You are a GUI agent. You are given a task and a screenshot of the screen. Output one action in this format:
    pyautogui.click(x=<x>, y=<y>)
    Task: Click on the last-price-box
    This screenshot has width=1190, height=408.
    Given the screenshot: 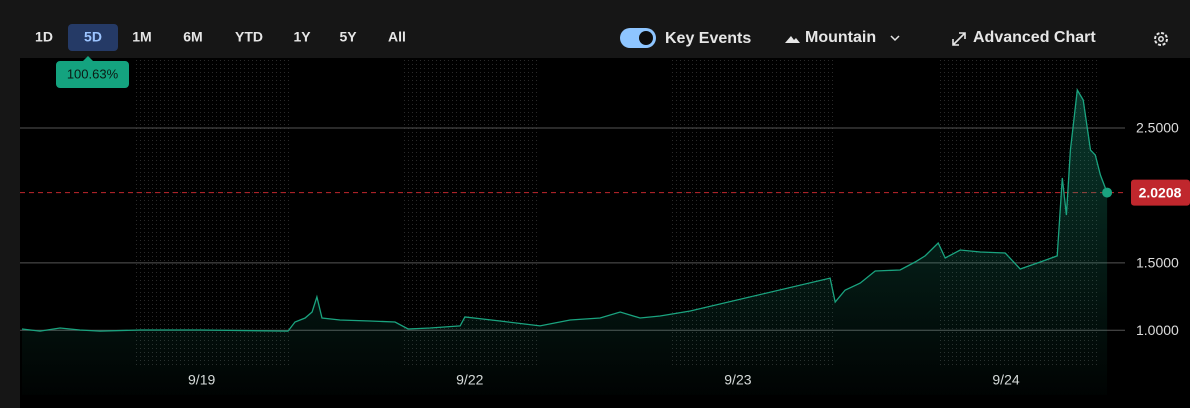 What is the action you would take?
    pyautogui.click(x=1160, y=192)
    